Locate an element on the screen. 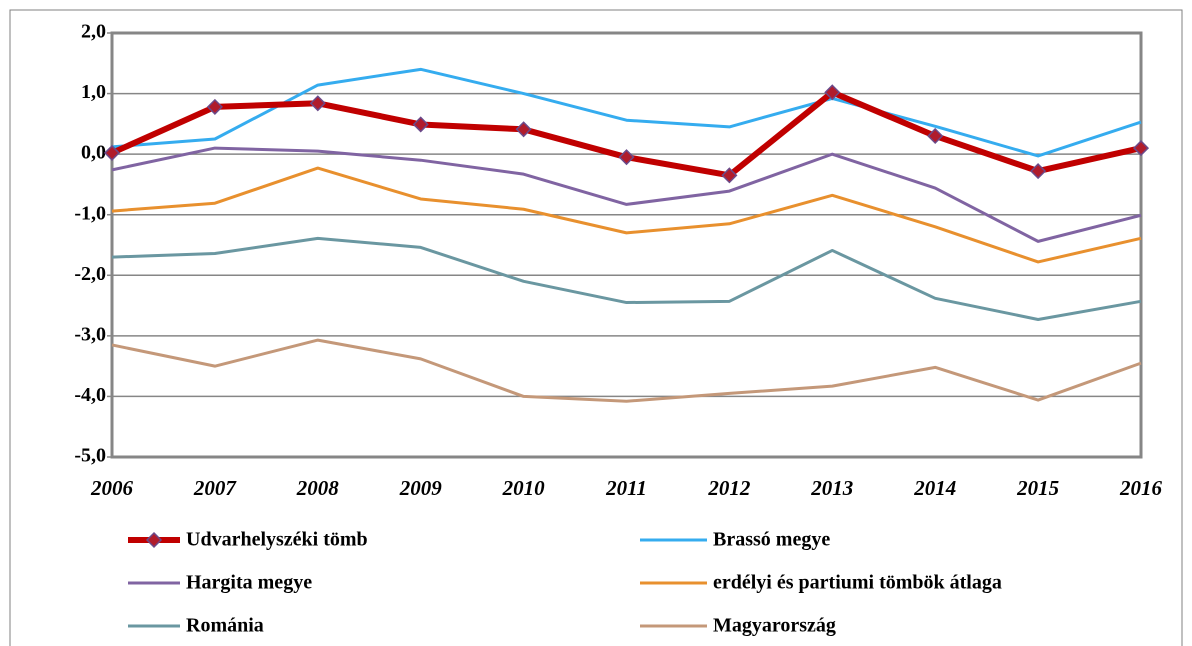  x-tick-label: 2014 is located at coordinates (934, 488).